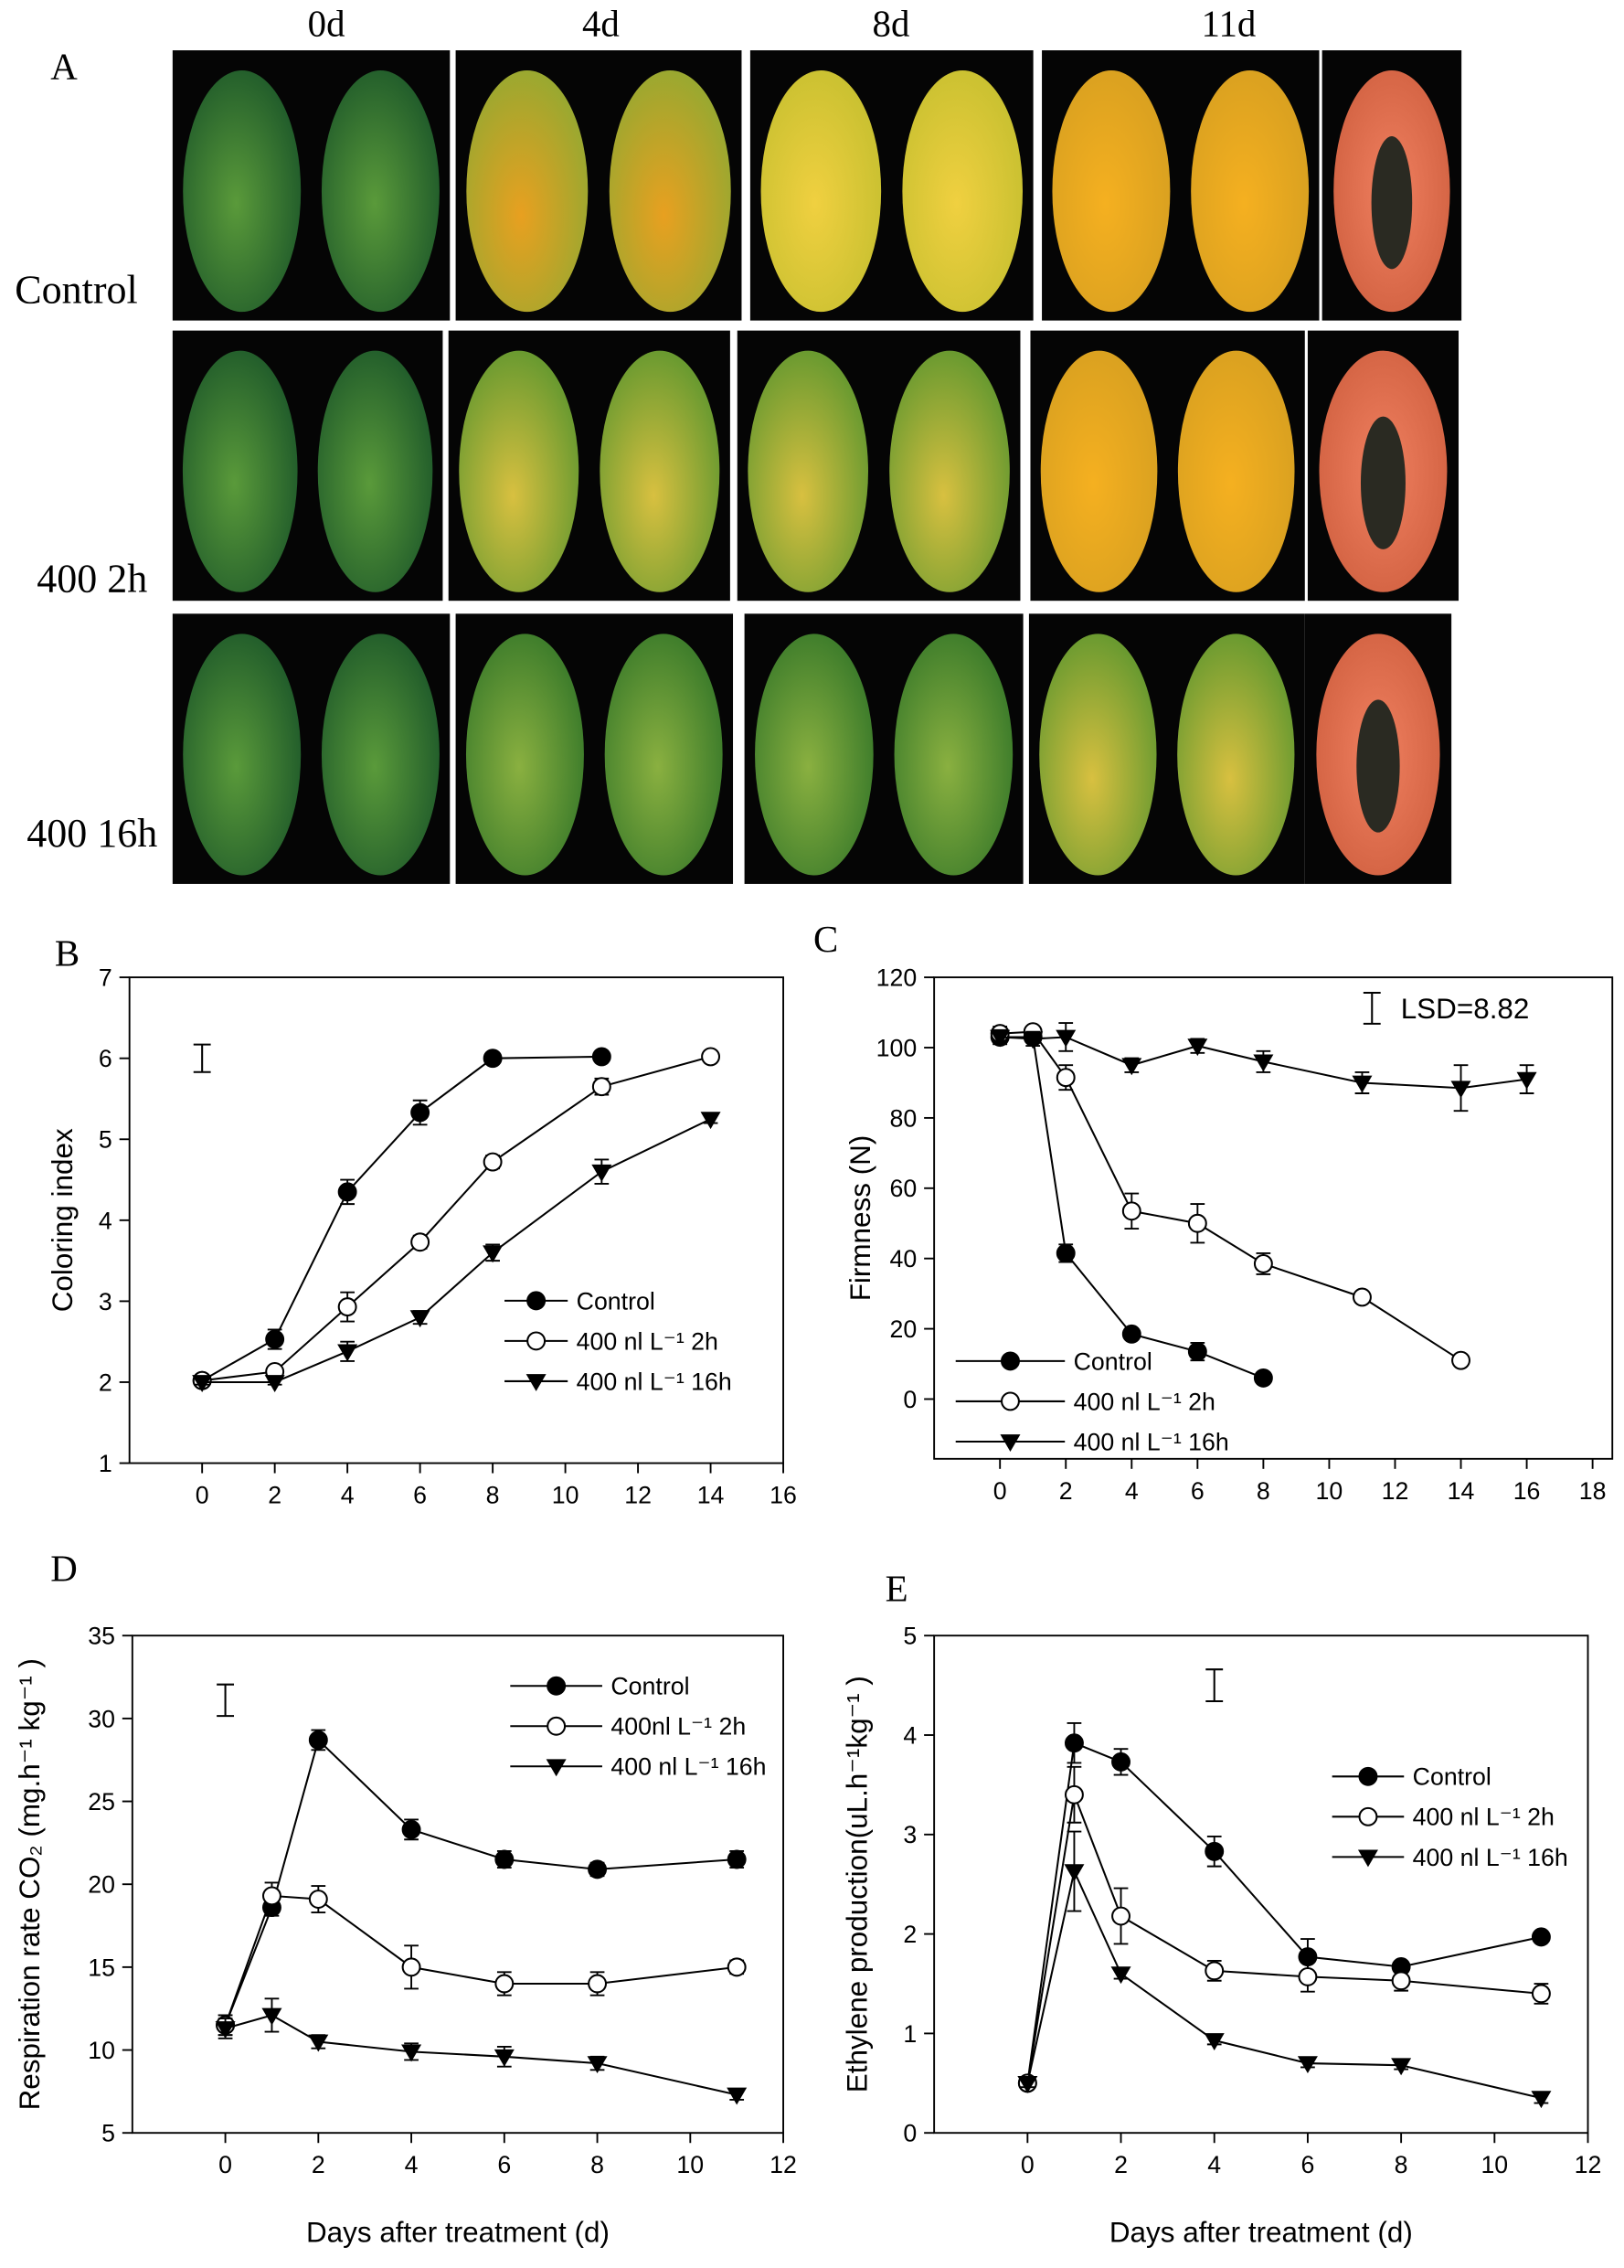  What do you see at coordinates (101, 1636) in the screenshot?
I see `y-tick-label: 35` at bounding box center [101, 1636].